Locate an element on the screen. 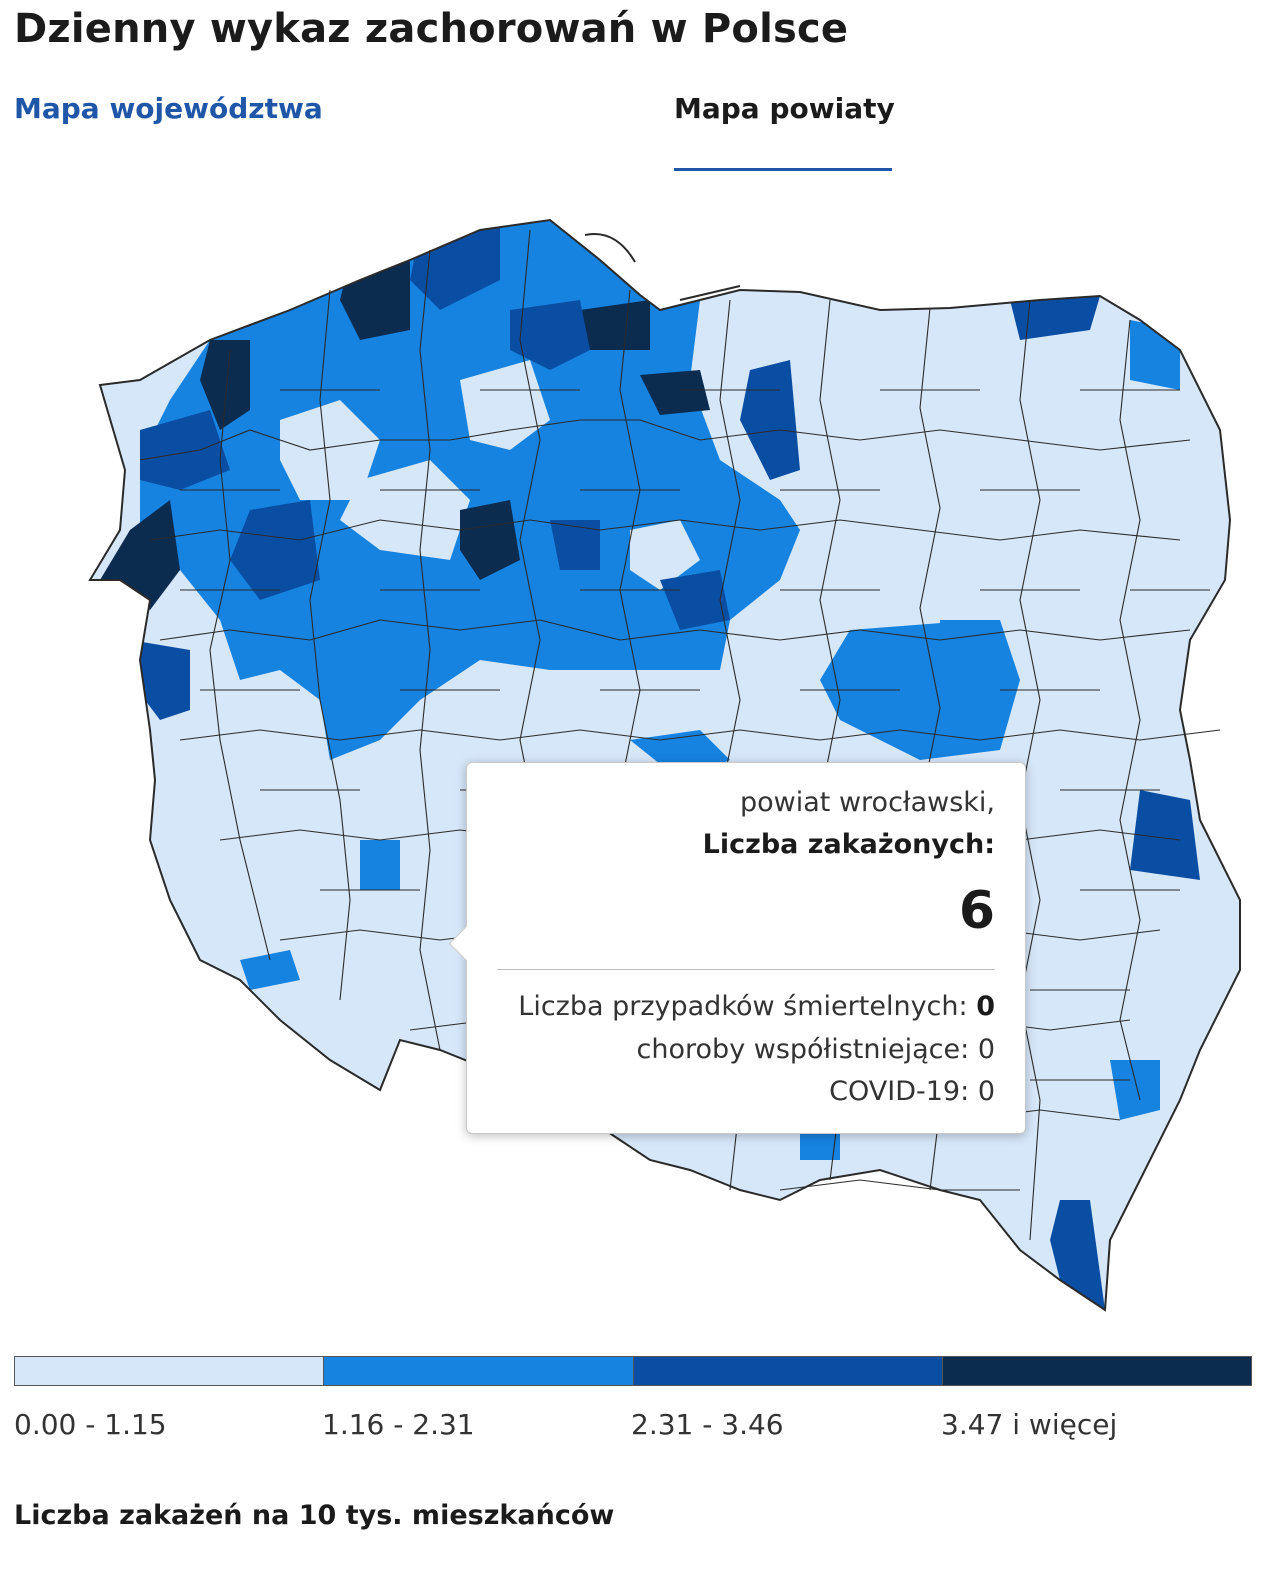 The height and width of the screenshot is (1573, 1280). active-tab-indicator is located at coordinates (783, 169).